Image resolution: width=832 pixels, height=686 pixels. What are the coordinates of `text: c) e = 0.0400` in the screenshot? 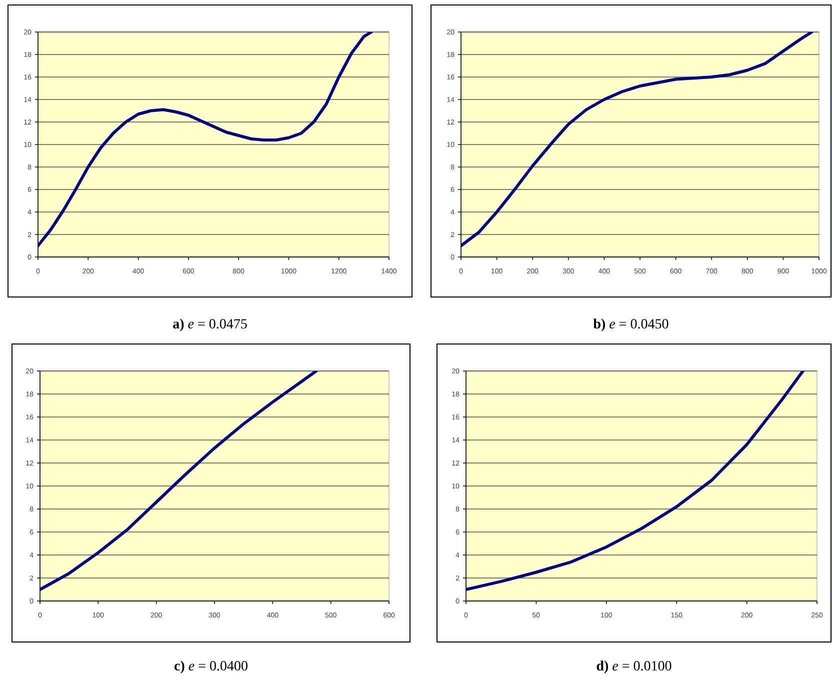 It's located at (211, 667).